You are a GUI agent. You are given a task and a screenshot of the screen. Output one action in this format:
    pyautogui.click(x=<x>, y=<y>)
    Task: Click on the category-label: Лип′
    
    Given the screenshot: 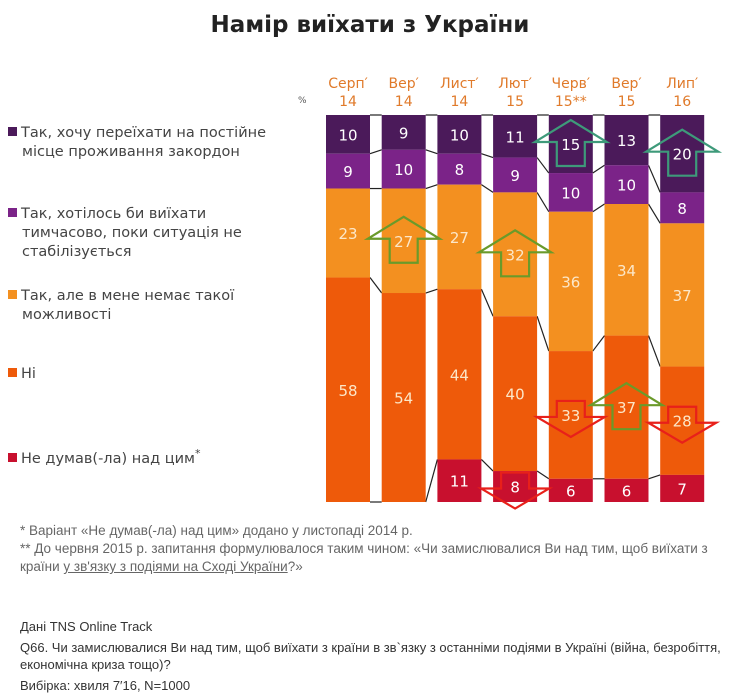 What is the action you would take?
    pyautogui.click(x=682, y=84)
    